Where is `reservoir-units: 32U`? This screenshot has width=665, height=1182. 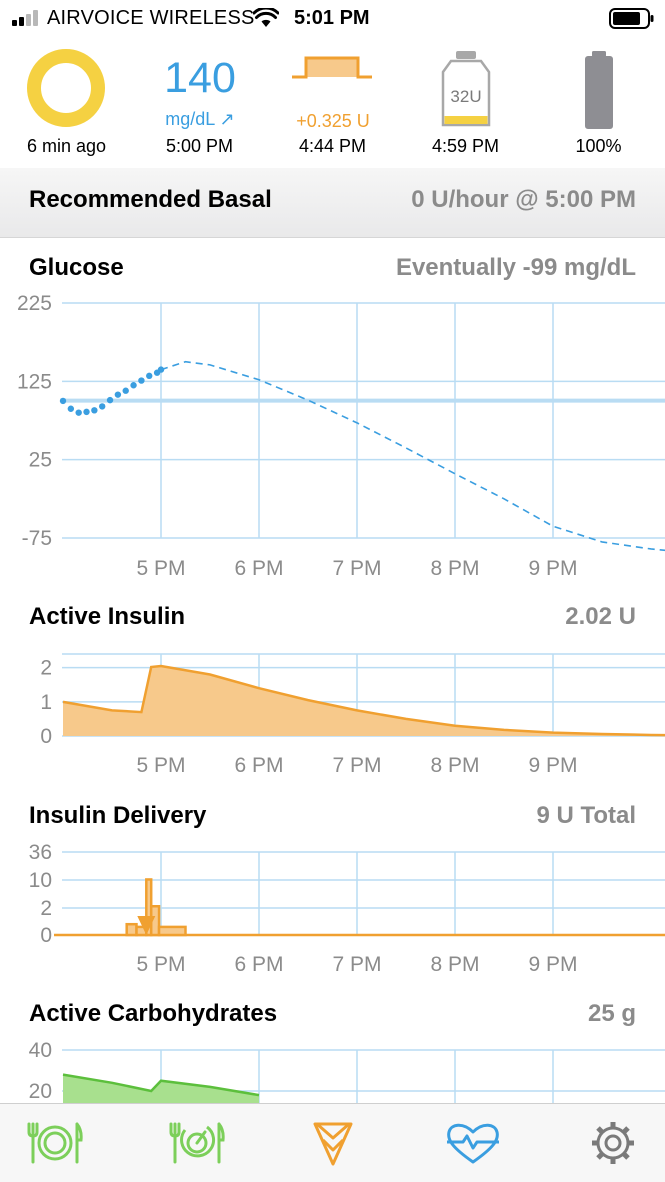 reservoir-units: 32U is located at coordinates (466, 96).